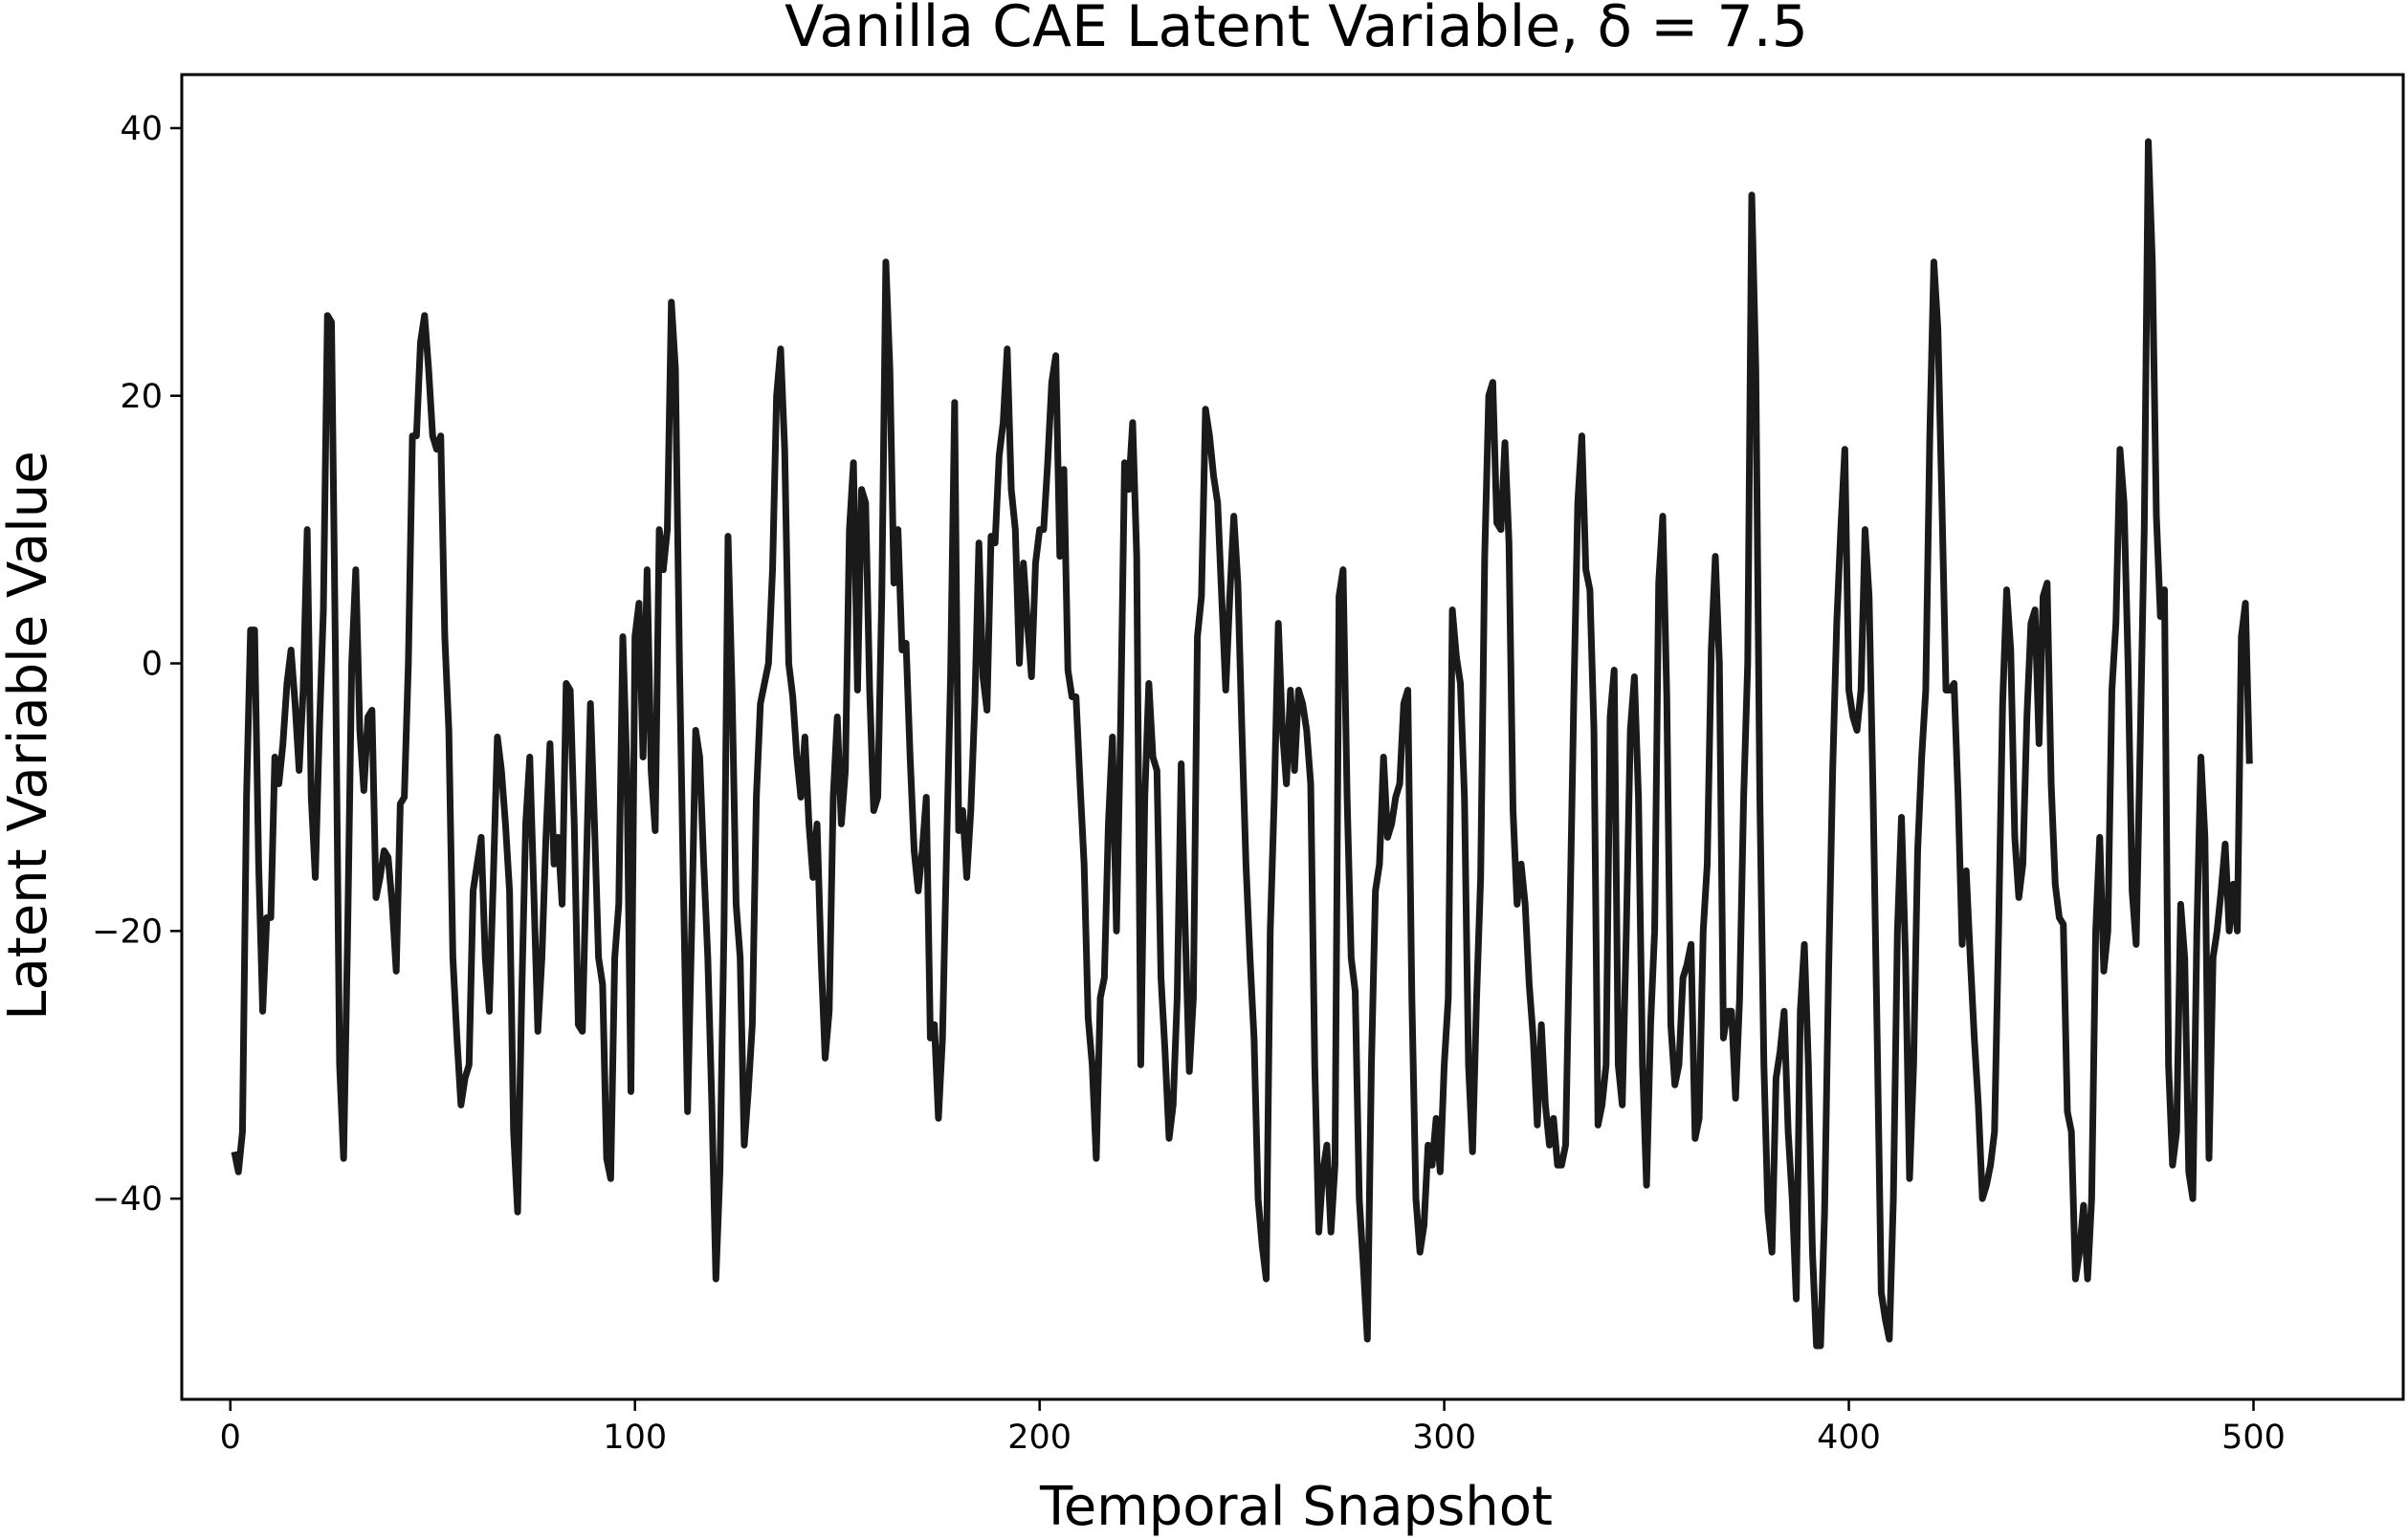 This screenshot has width=2408, height=1539. What do you see at coordinates (635, 1438) in the screenshot?
I see `x-tick-label: 100` at bounding box center [635, 1438].